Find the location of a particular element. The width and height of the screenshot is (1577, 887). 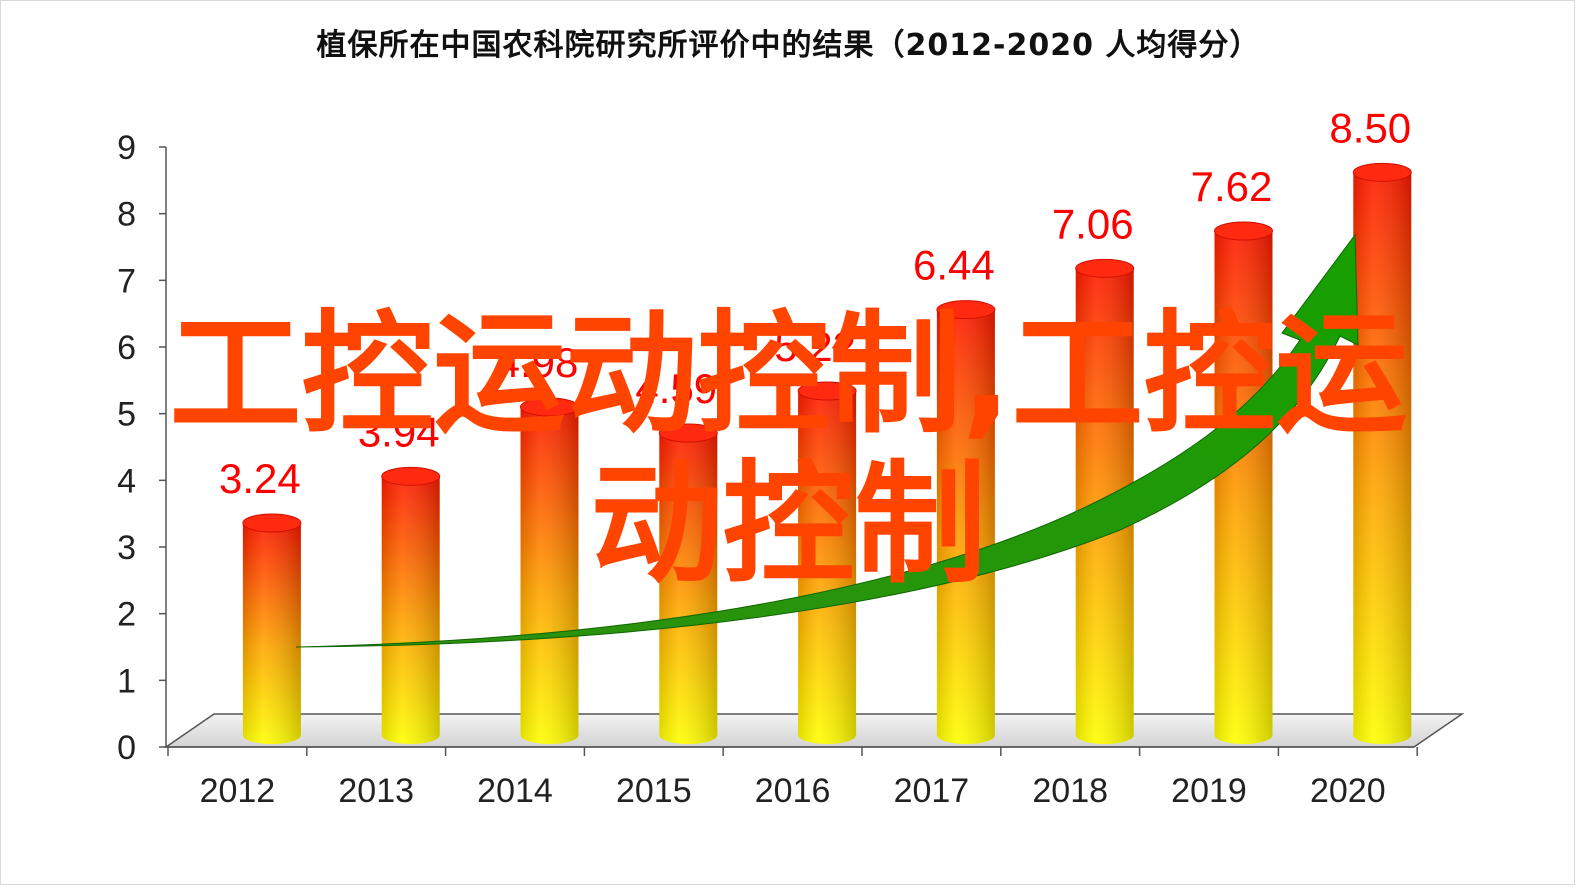

y-tick-label: 9 is located at coordinates (126, 148).